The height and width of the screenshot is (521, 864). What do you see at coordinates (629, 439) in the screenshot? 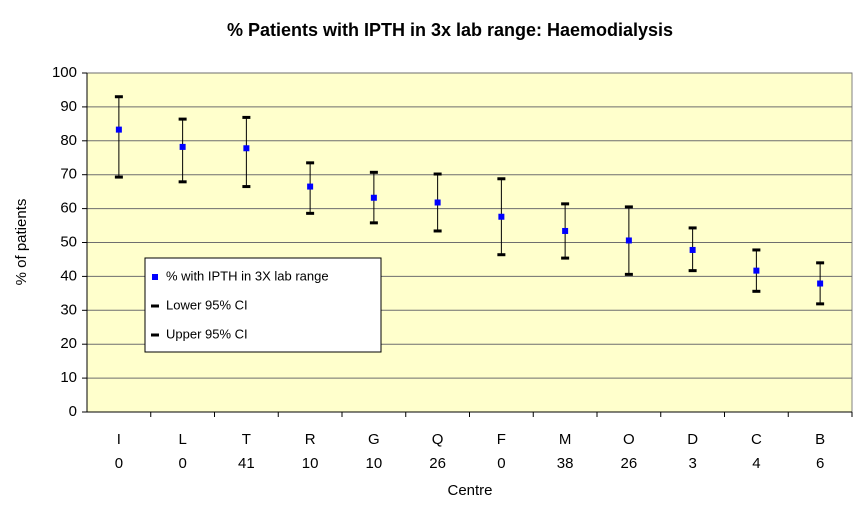
I see `x-tick-label: O` at bounding box center [629, 439].